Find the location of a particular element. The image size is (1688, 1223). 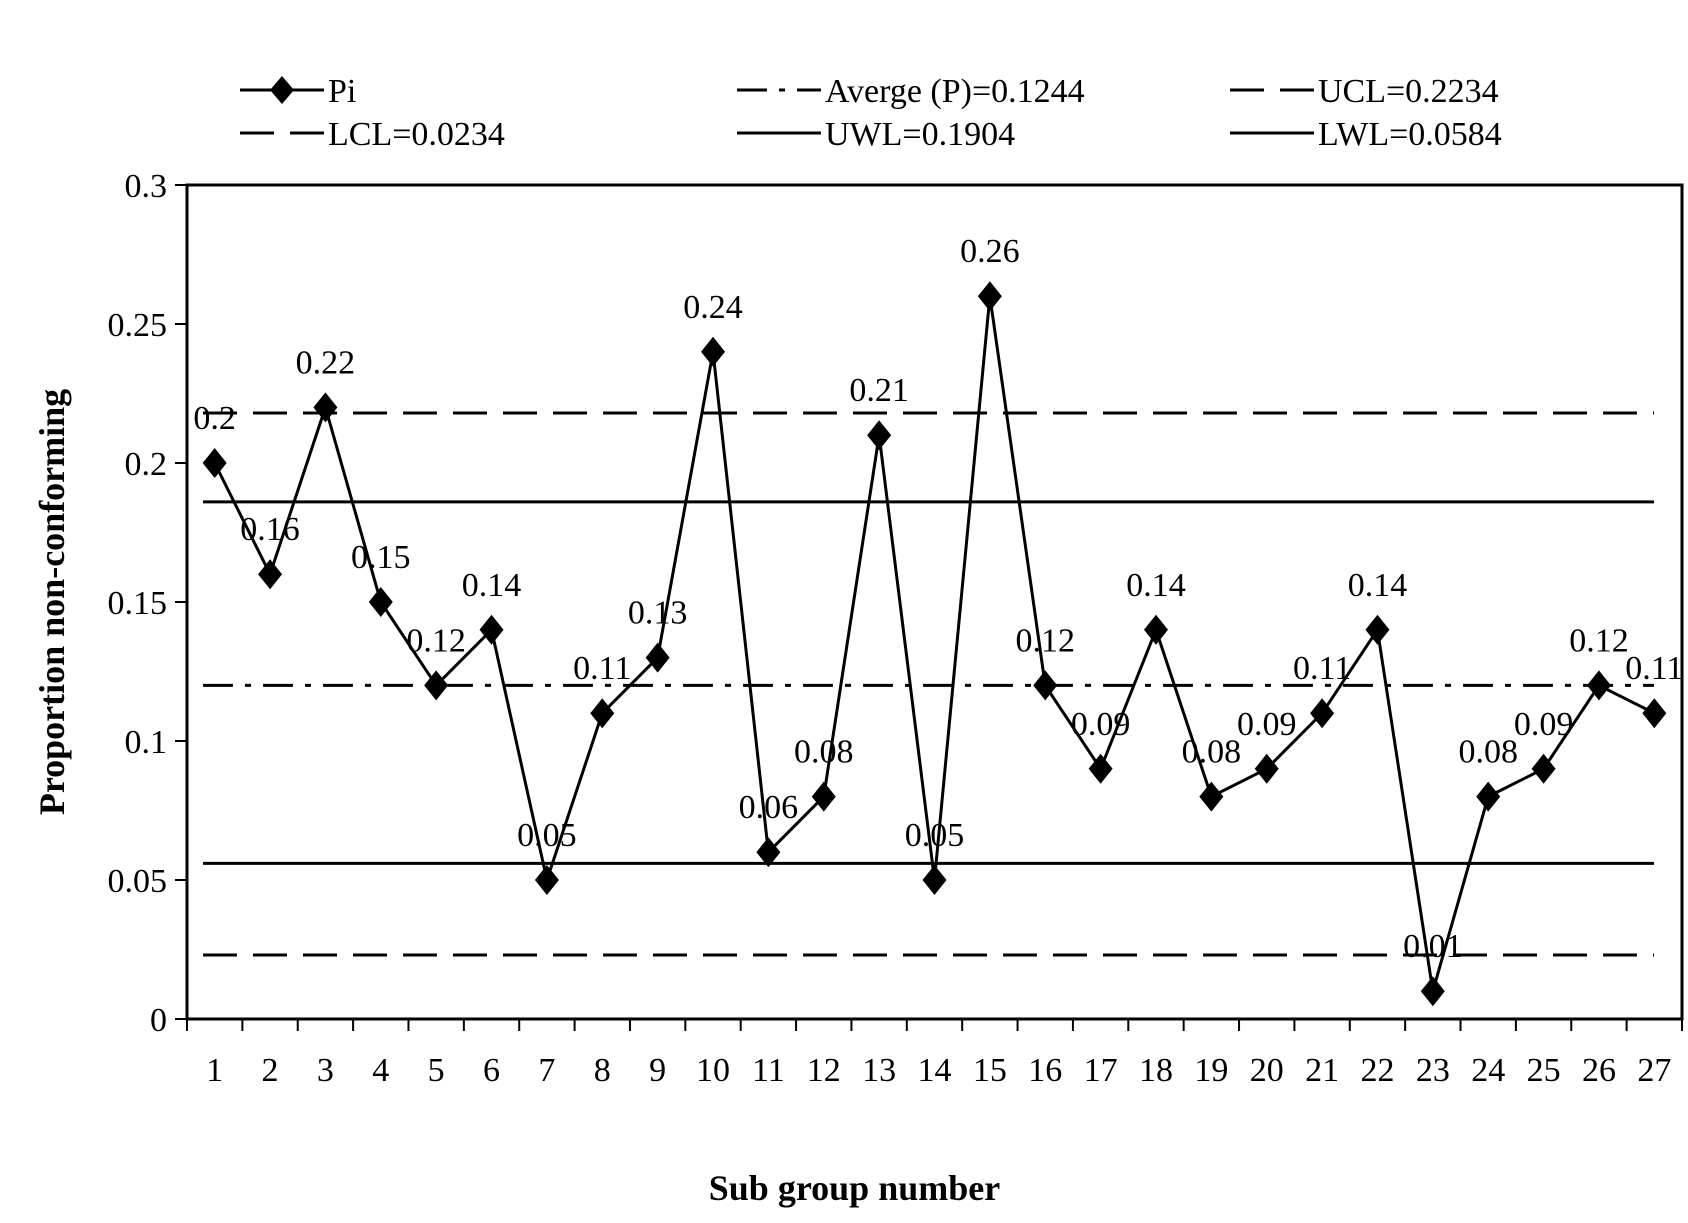

x-tick-label: 6 is located at coordinates (491, 1070).